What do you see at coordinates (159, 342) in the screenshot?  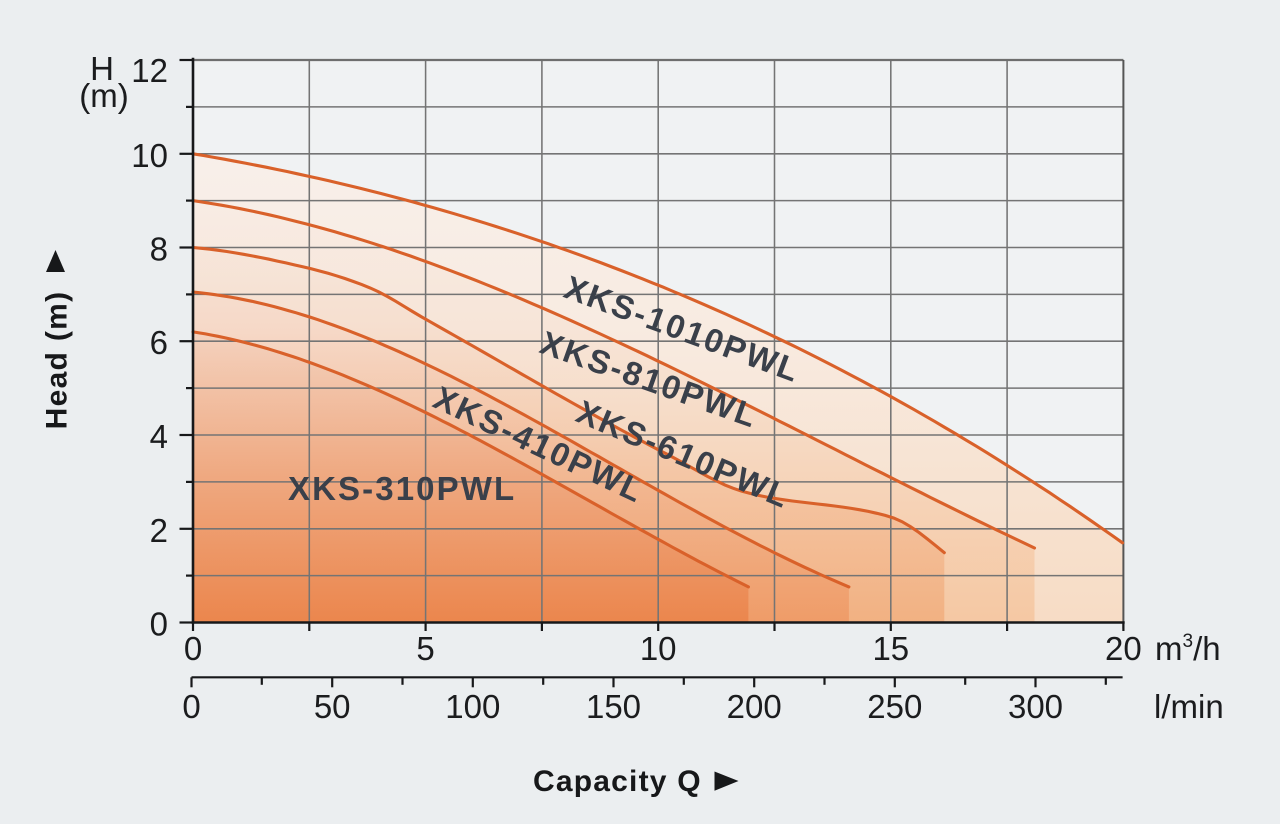 I see `svg-text: 6` at bounding box center [159, 342].